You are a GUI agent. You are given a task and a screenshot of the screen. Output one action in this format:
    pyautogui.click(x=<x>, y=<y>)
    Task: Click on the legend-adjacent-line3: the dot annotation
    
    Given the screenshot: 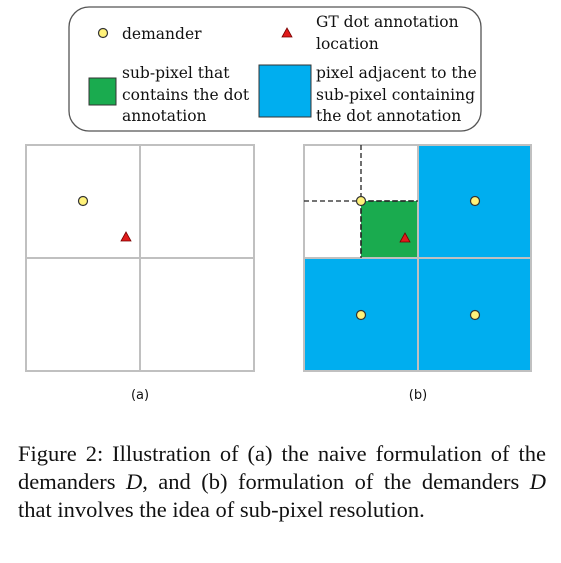 What is the action you would take?
    pyautogui.click(x=388, y=116)
    